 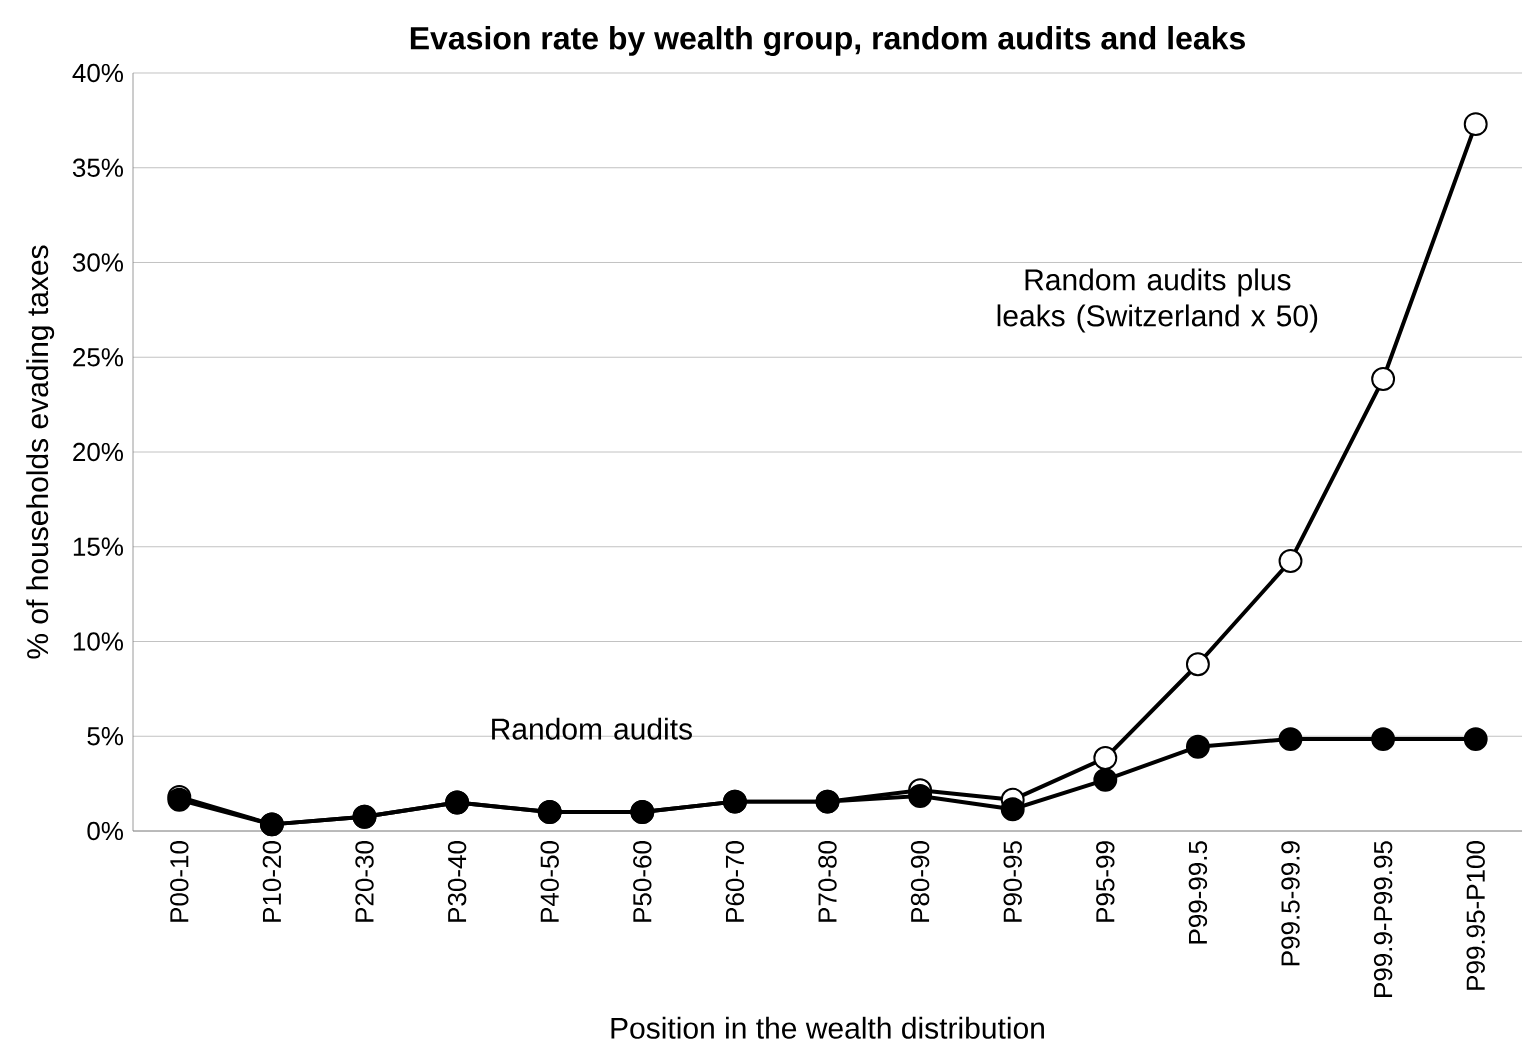 What do you see at coordinates (40, 452) in the screenshot?
I see `y-axis-title: % of households evading taxes` at bounding box center [40, 452].